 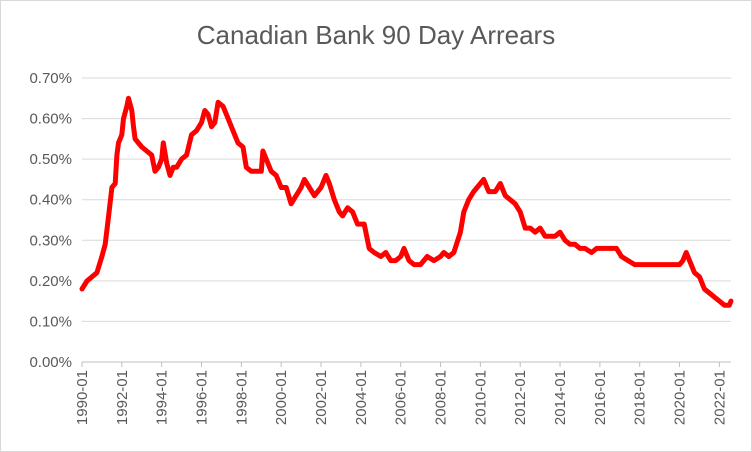 What do you see at coordinates (376, 35) in the screenshot?
I see `chart-title: Canadian Bank 90 Day Arrears` at bounding box center [376, 35].